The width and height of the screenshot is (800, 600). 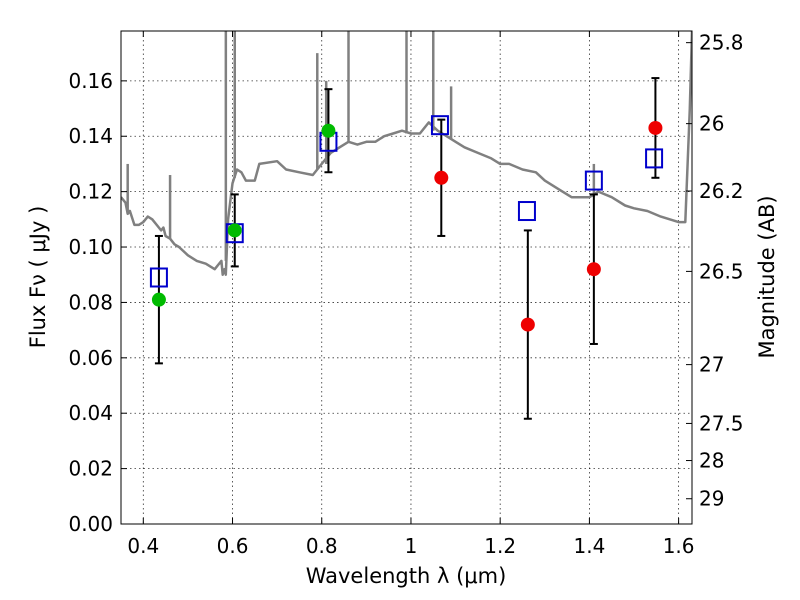 What do you see at coordinates (711, 124) in the screenshot?
I see `right-tick-label: 26` at bounding box center [711, 124].